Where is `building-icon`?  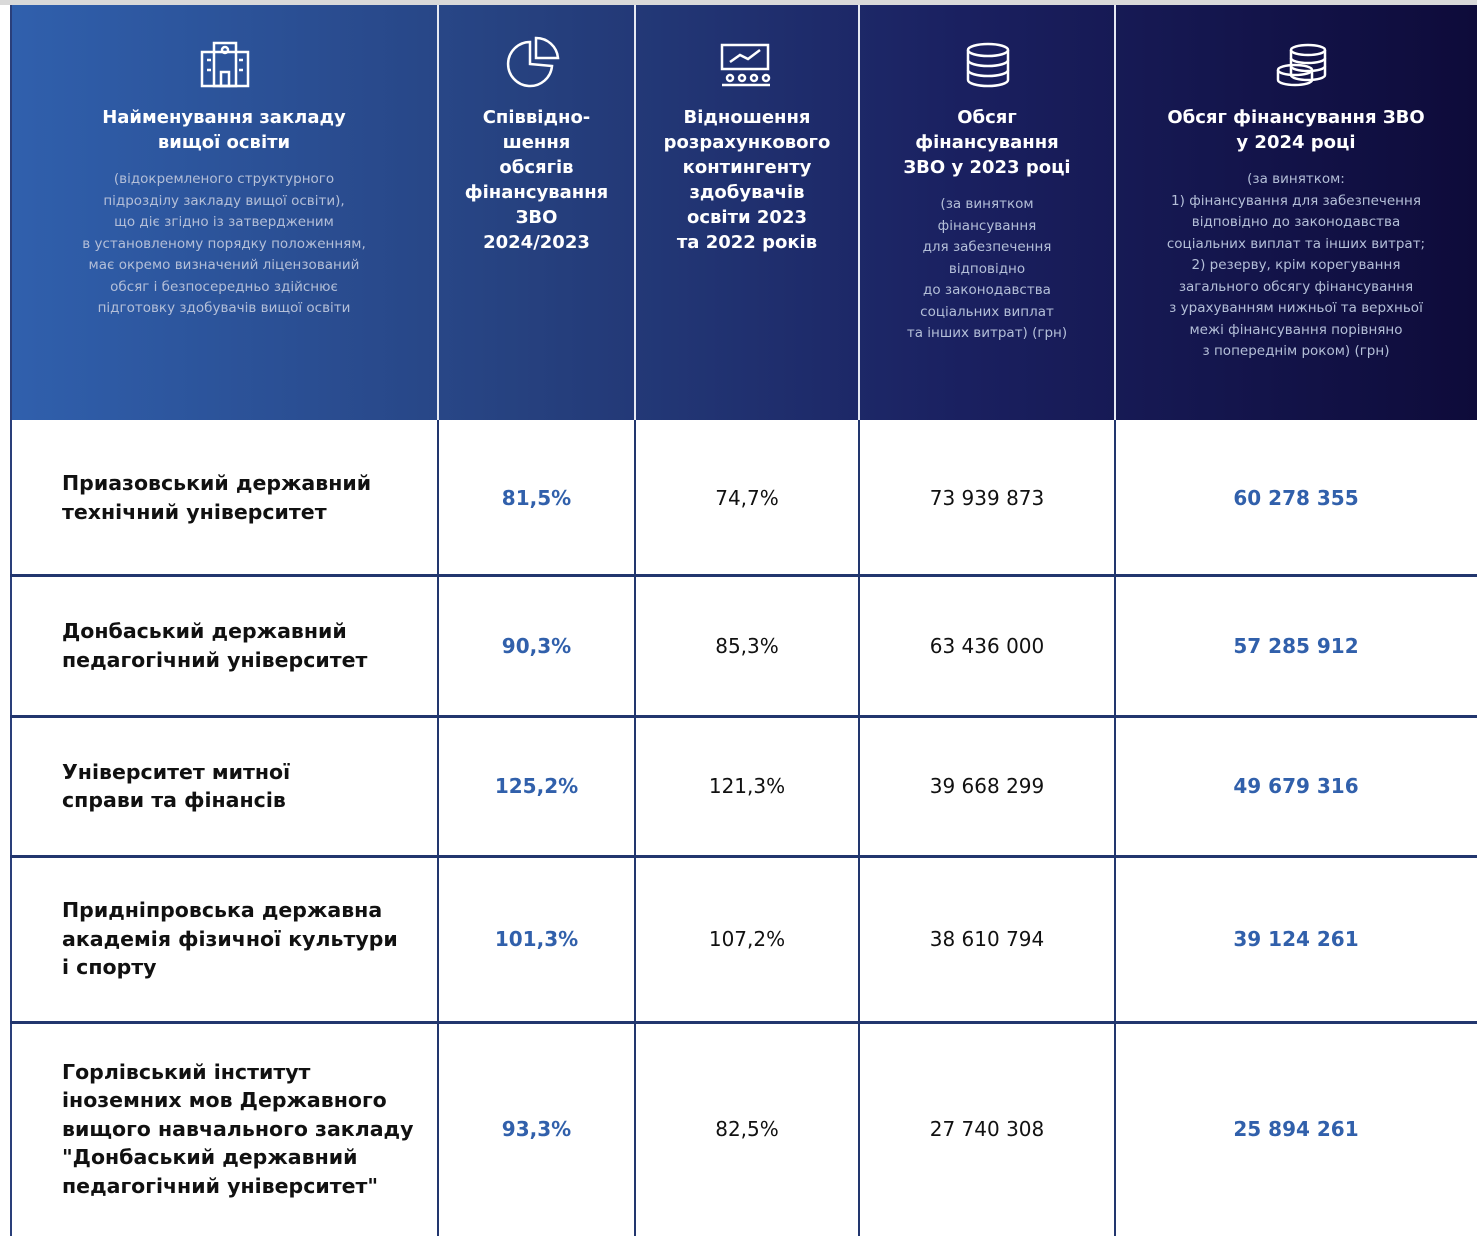 building-icon is located at coordinates (225, 64).